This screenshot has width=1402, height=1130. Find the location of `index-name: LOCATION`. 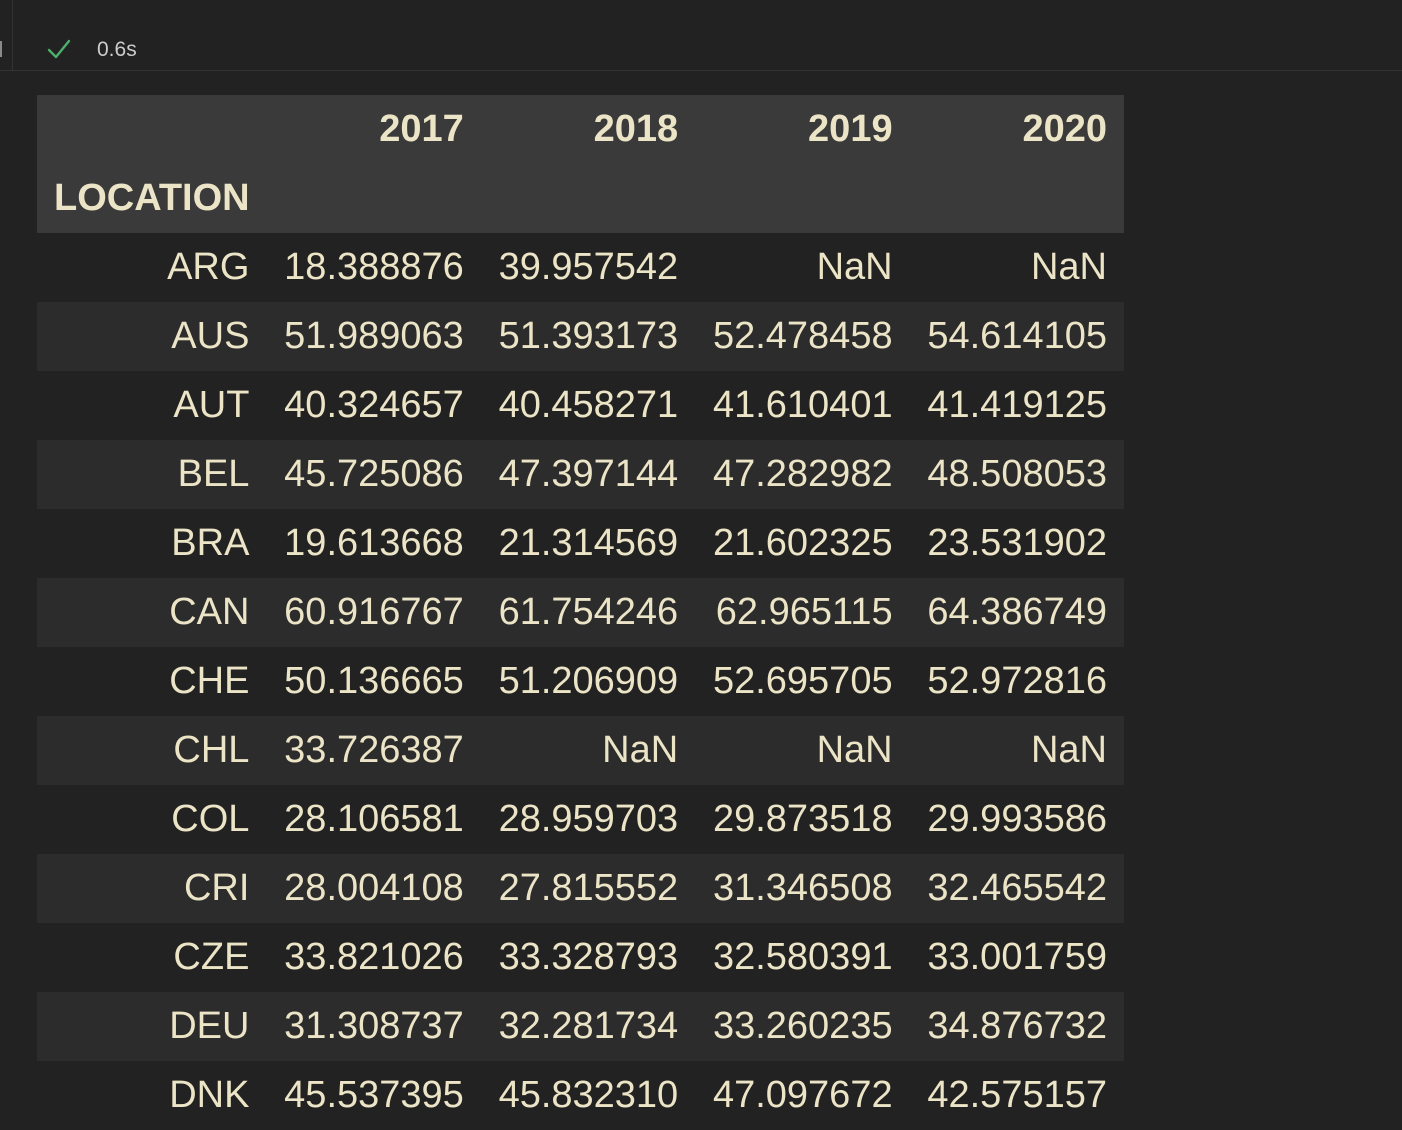

index-name: LOCATION is located at coordinates (152, 198).